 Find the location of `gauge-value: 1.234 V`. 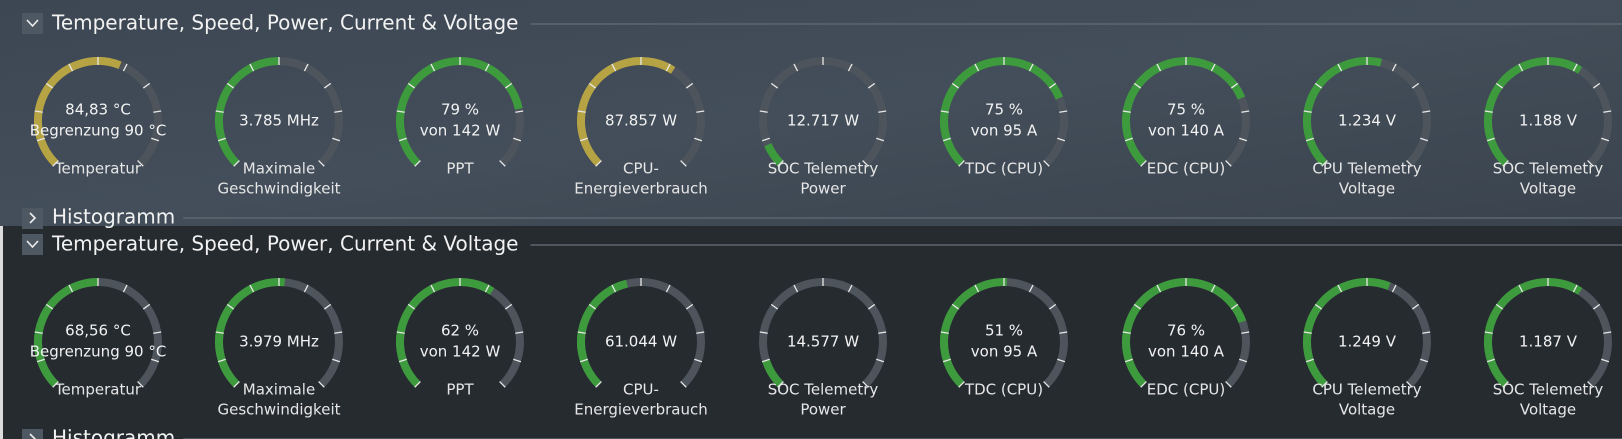

gauge-value: 1.234 V is located at coordinates (1367, 121).